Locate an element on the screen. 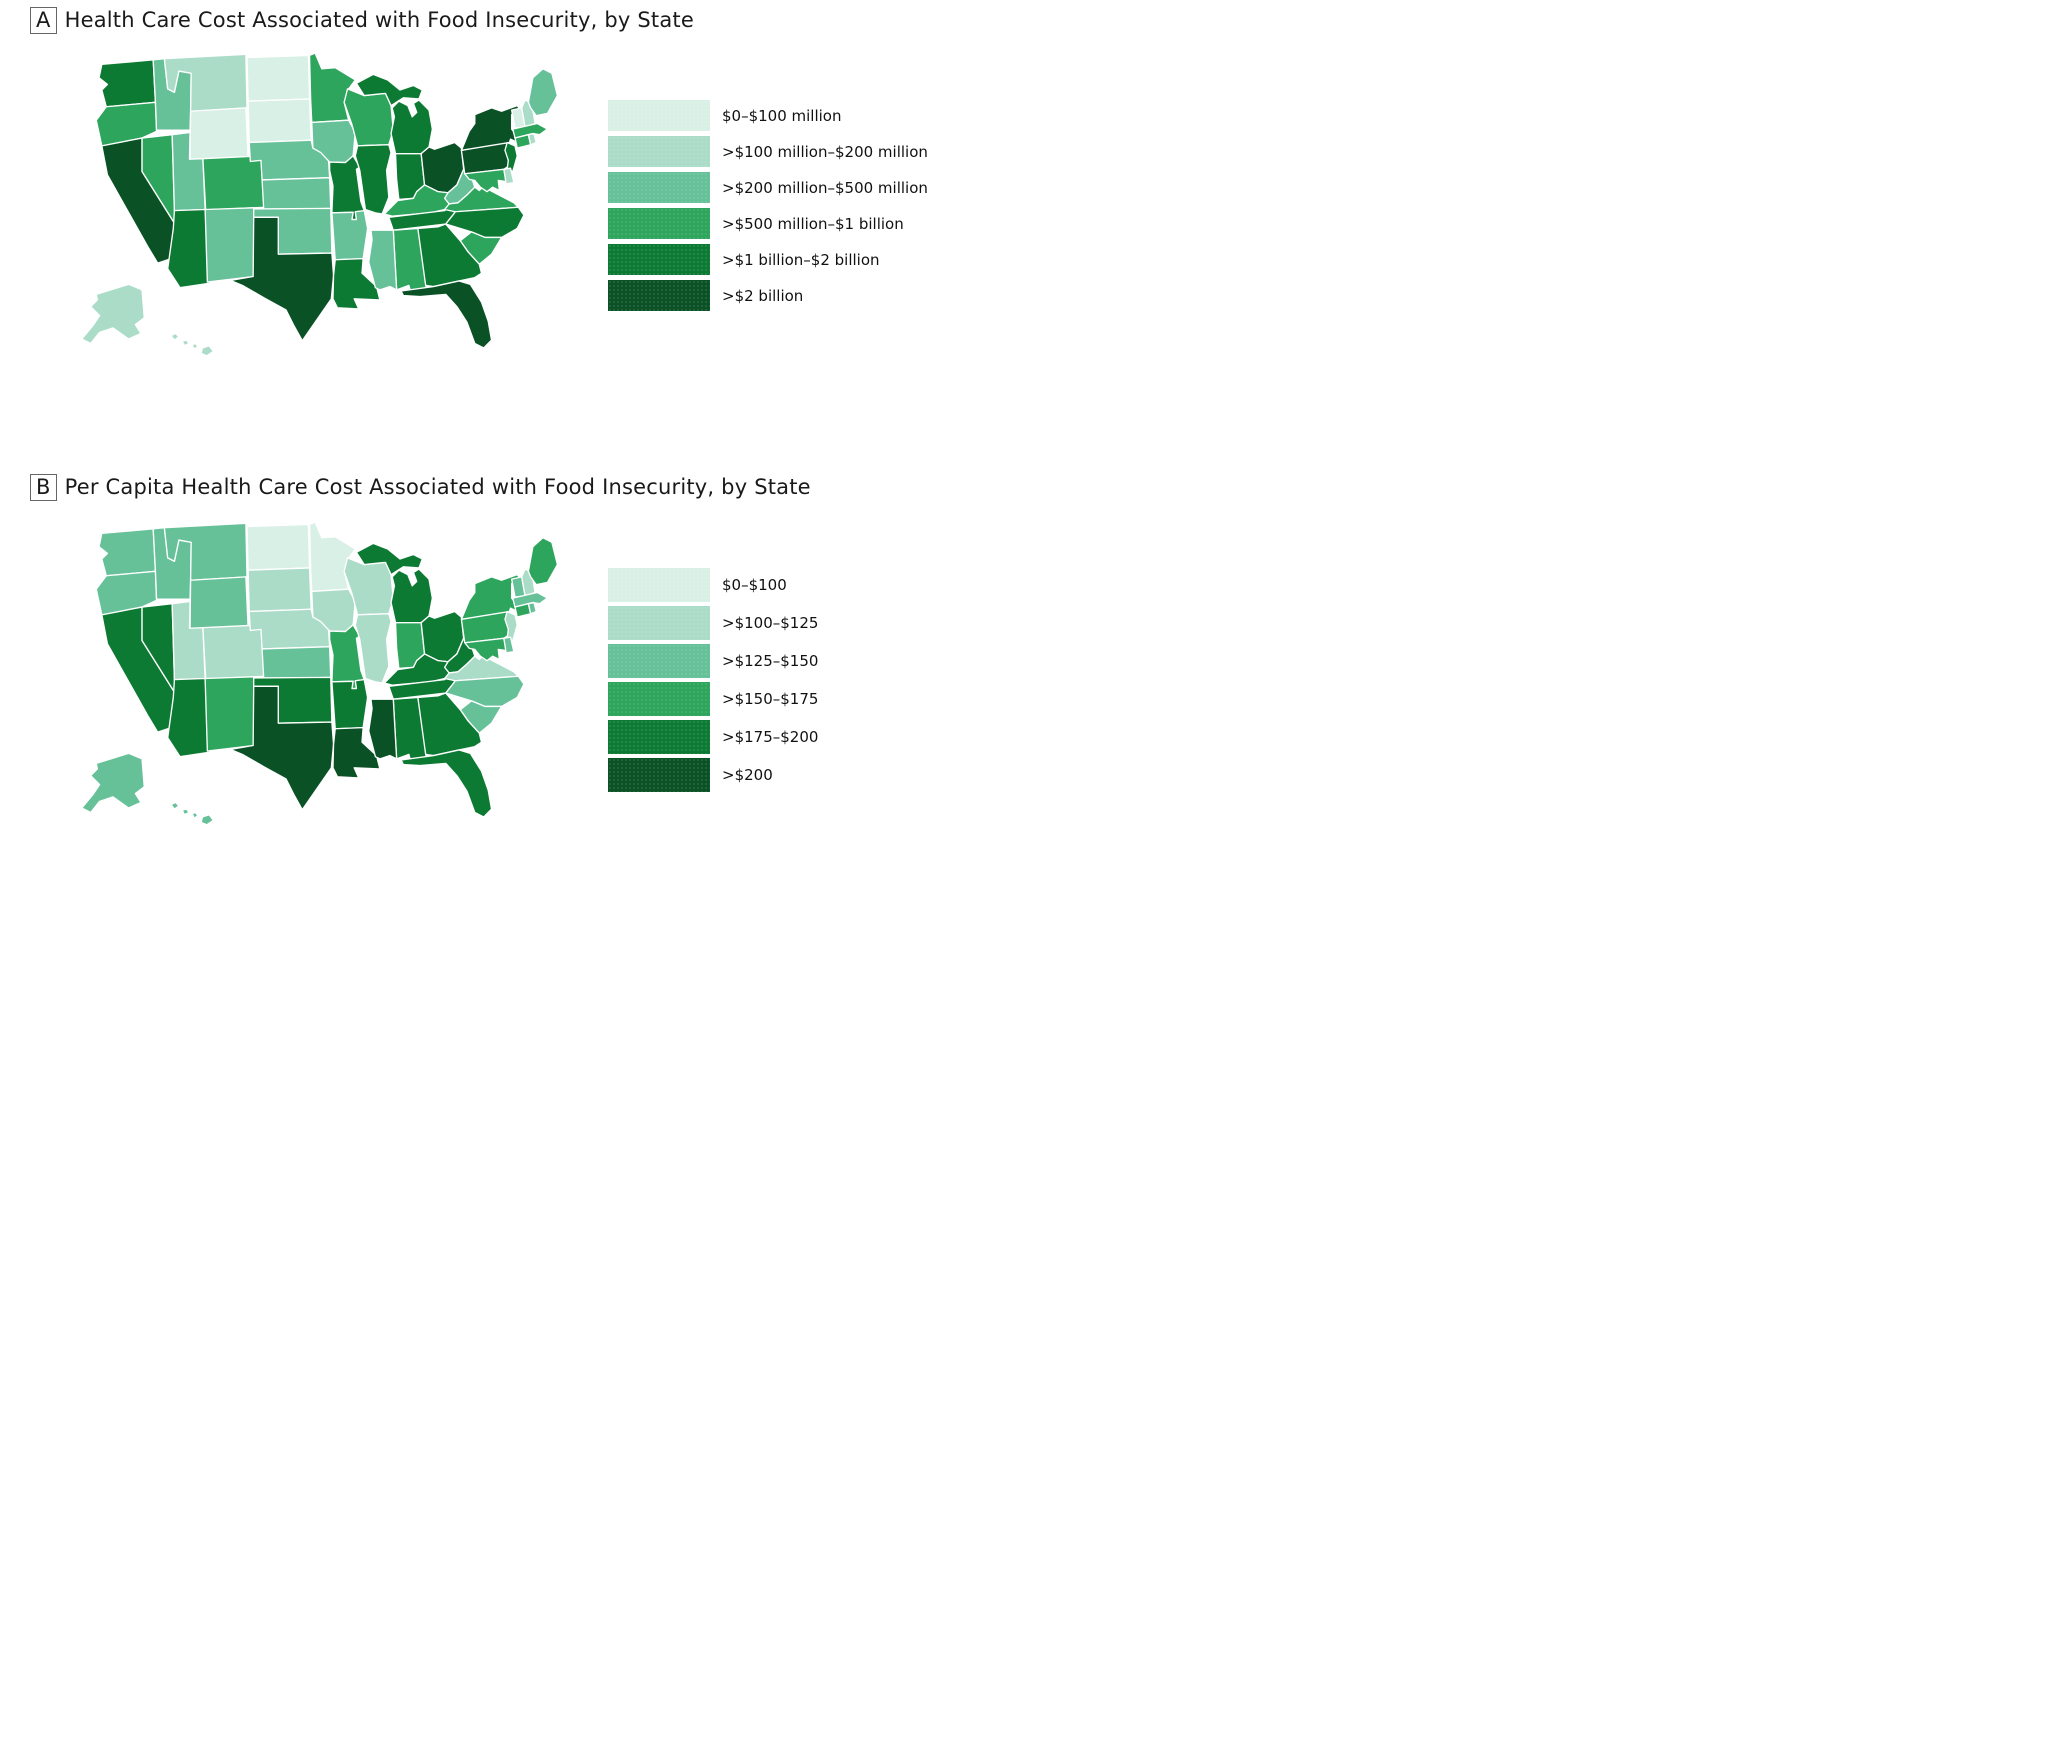  legend-label: >$200 is located at coordinates (747, 775).